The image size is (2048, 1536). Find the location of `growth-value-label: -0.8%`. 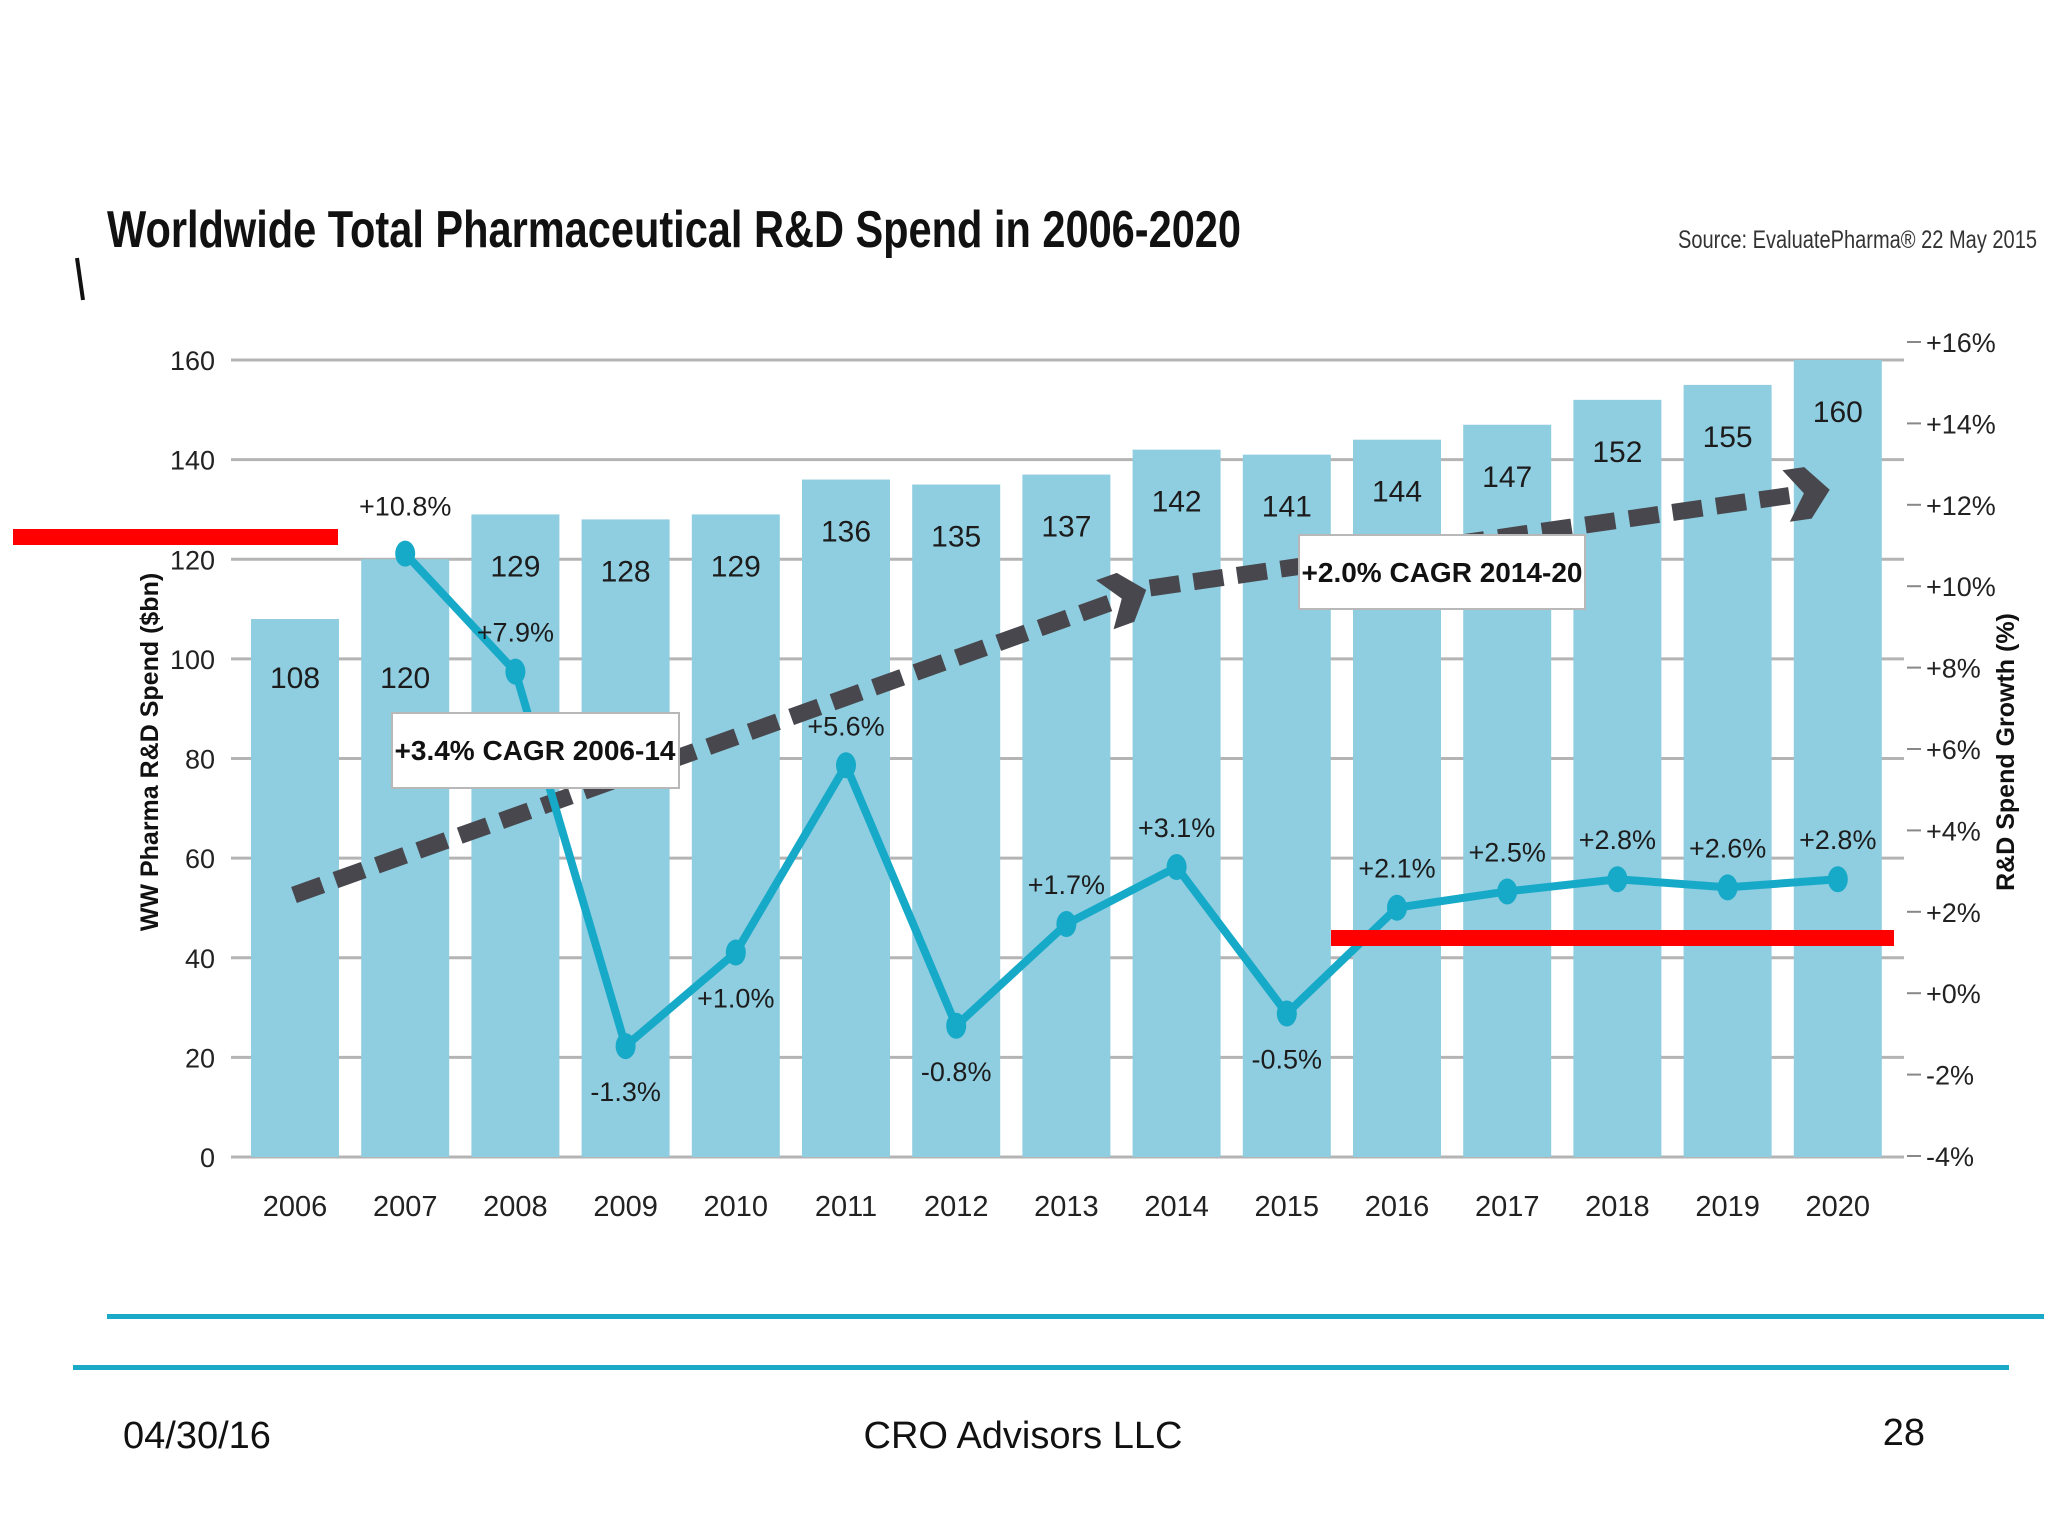

growth-value-label: -0.8% is located at coordinates (956, 1072).